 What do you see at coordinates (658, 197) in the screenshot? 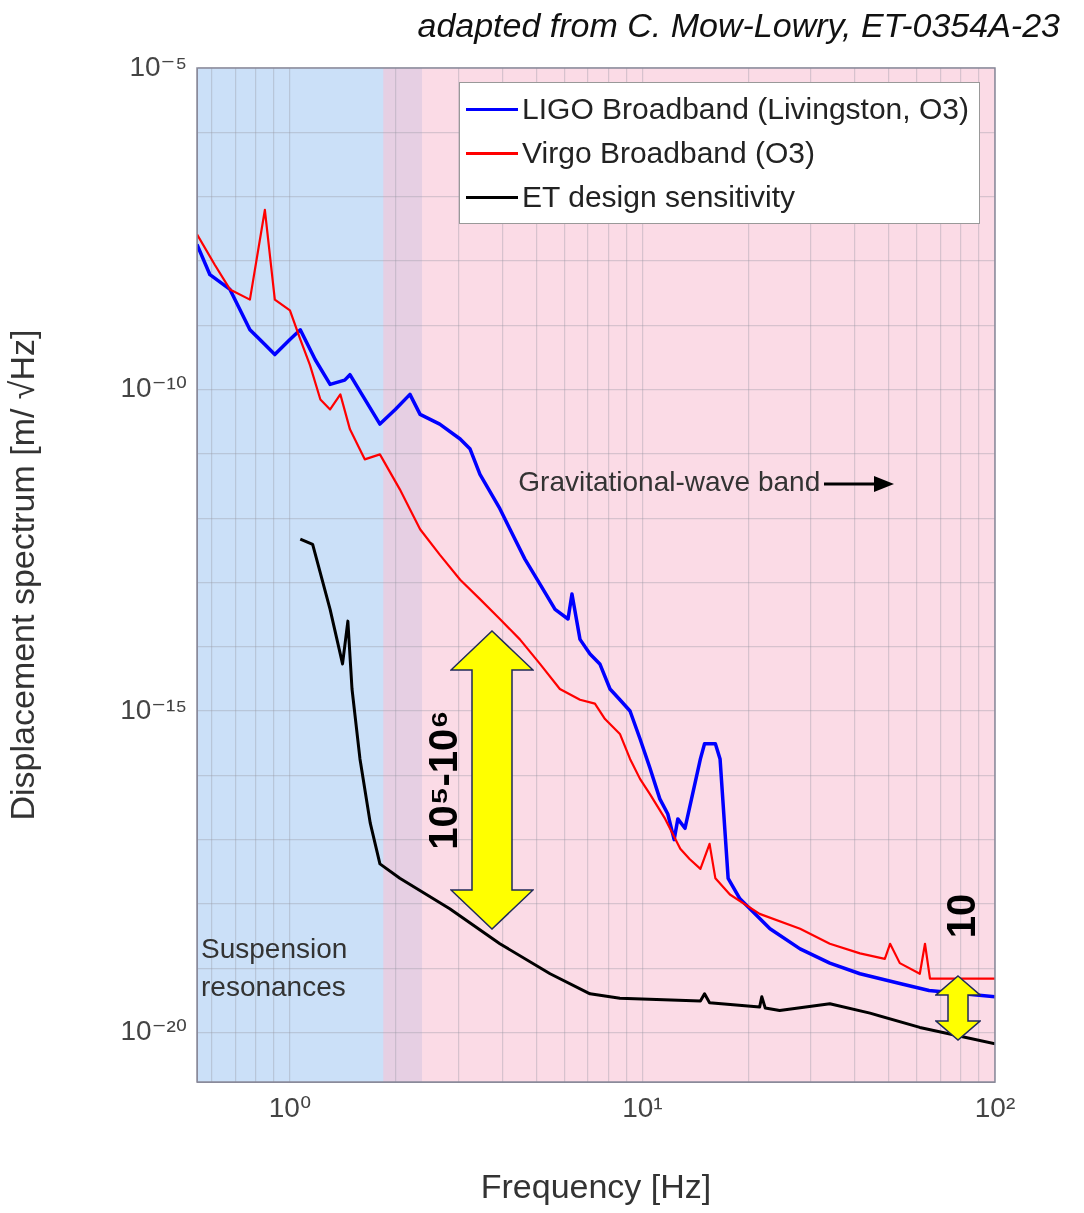
I see `legend-label: ET design sensitivity` at bounding box center [658, 197].